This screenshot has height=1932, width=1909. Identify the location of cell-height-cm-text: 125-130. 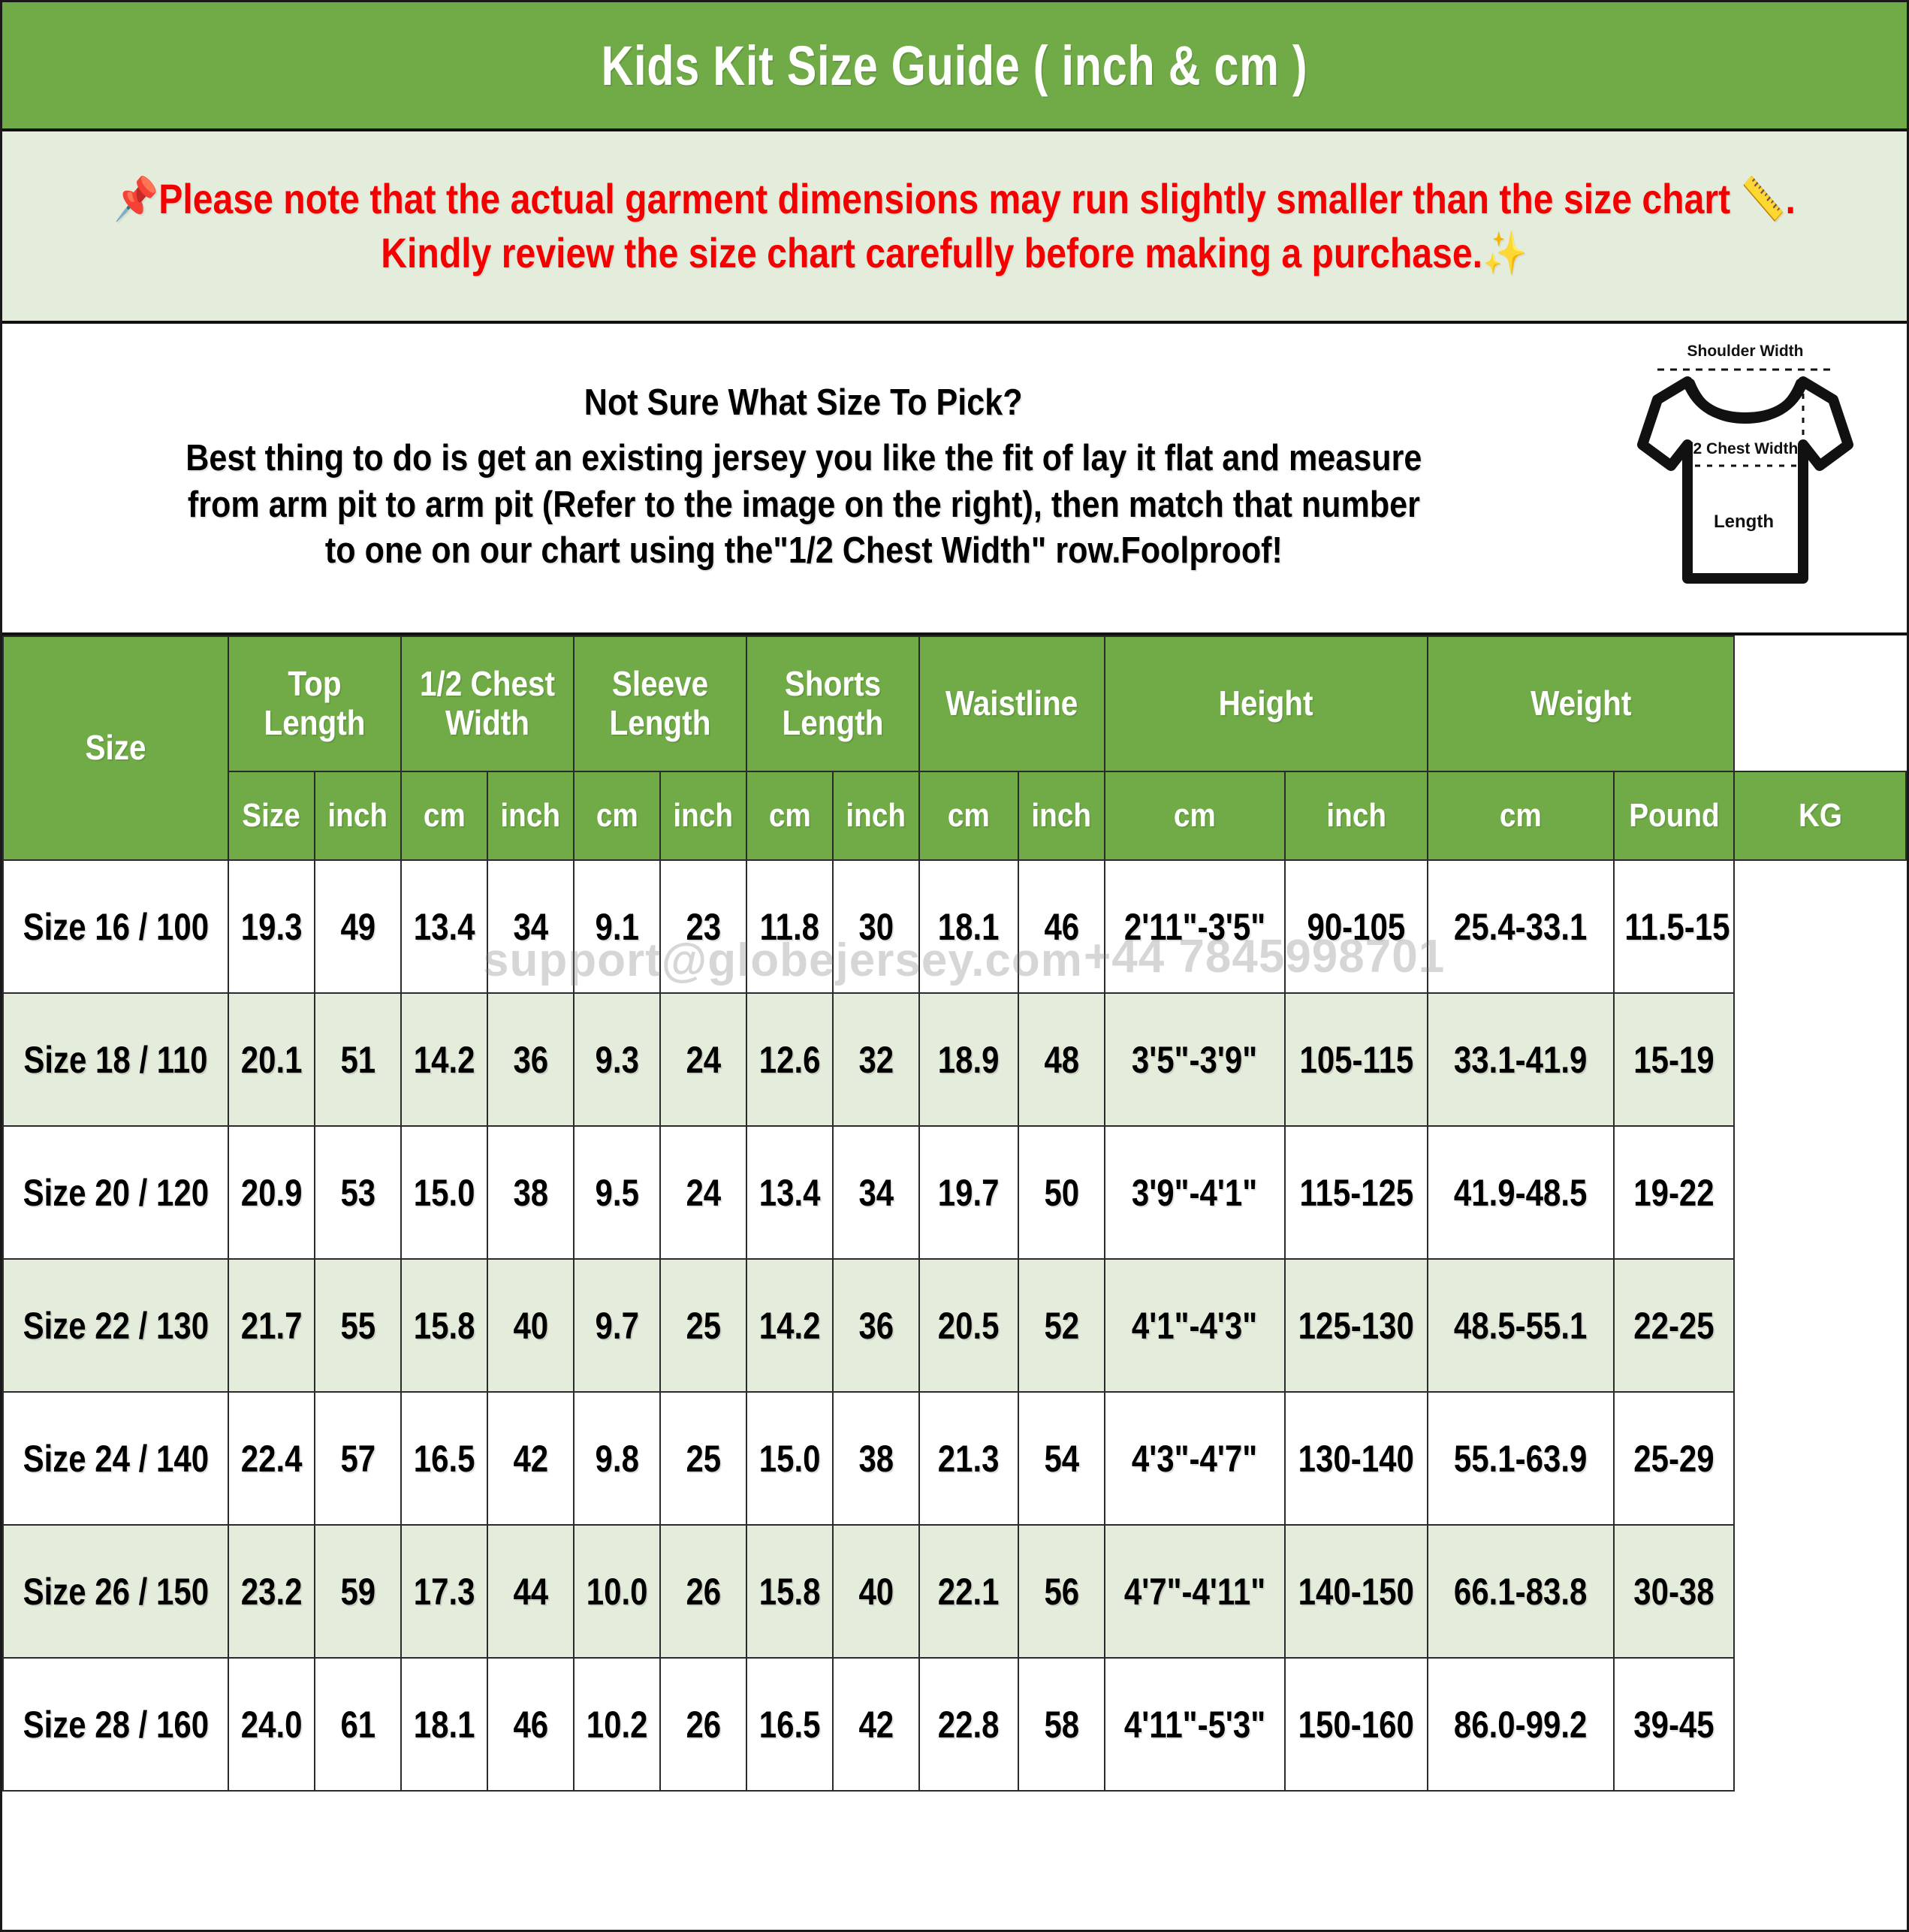
(1356, 1325).